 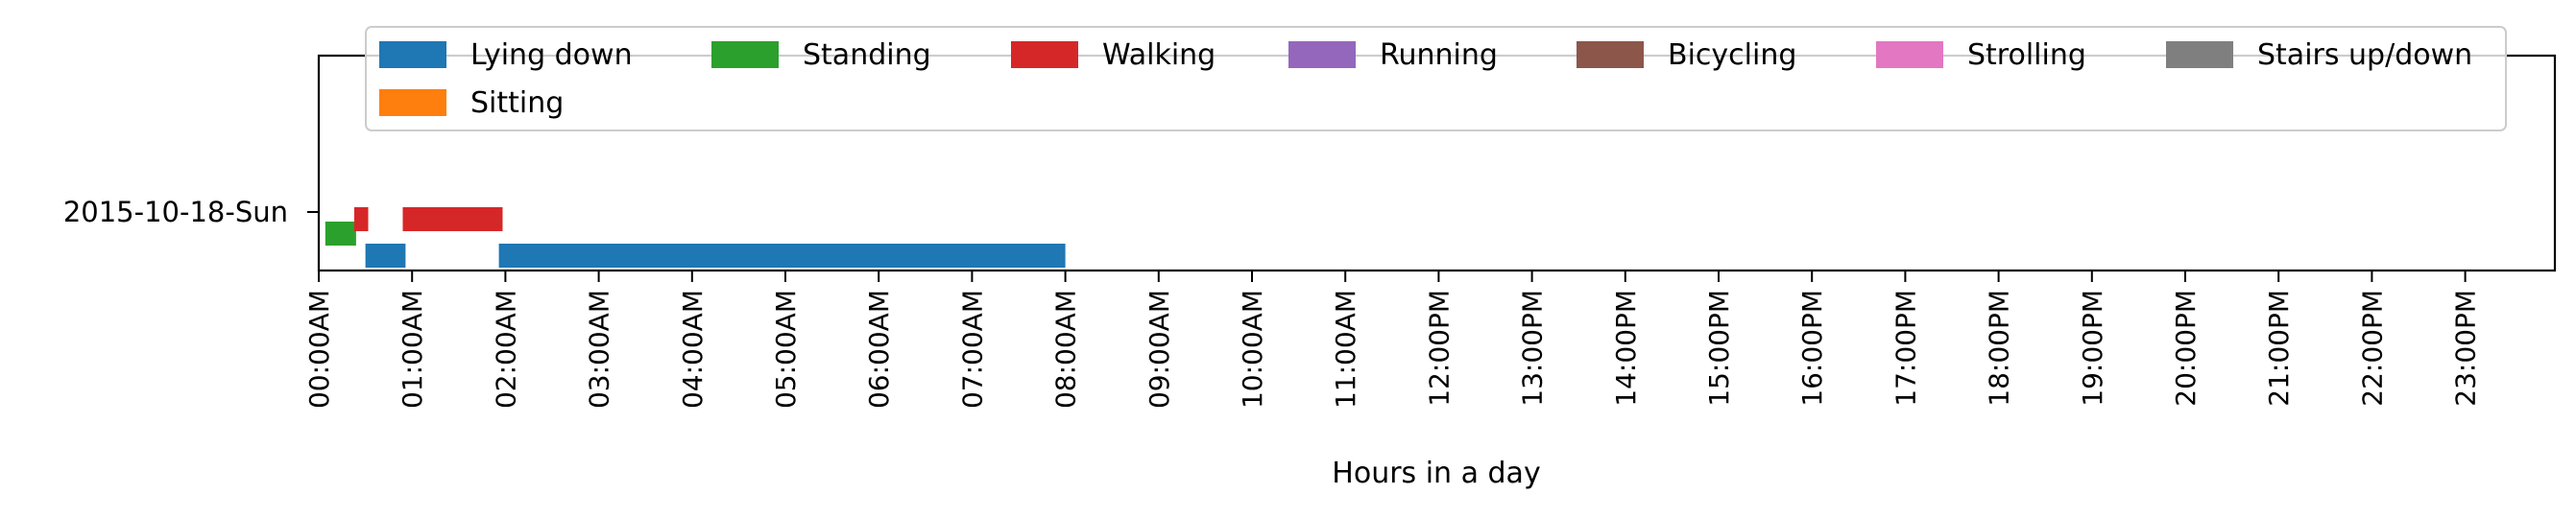 What do you see at coordinates (1439, 55) in the screenshot?
I see `legend-label: Running` at bounding box center [1439, 55].